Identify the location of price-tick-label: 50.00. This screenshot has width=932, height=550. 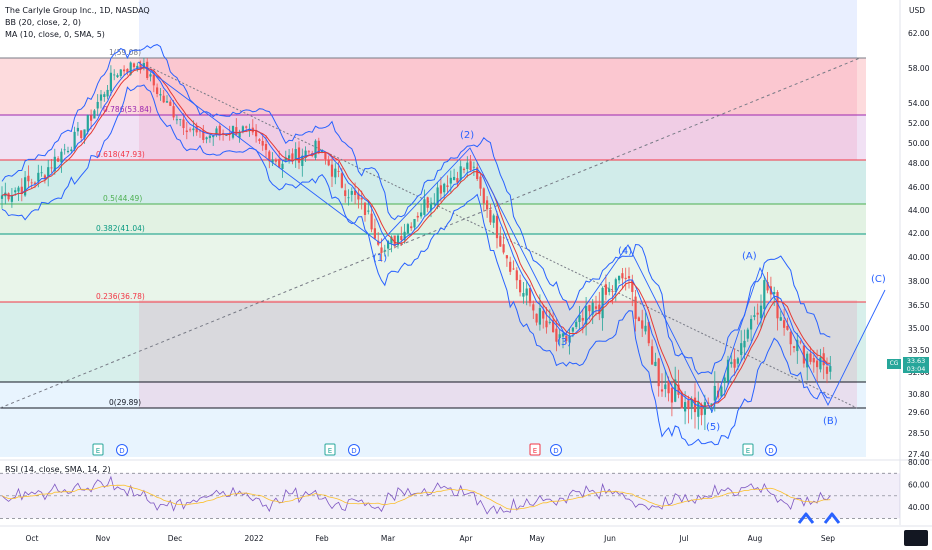
(919, 143).